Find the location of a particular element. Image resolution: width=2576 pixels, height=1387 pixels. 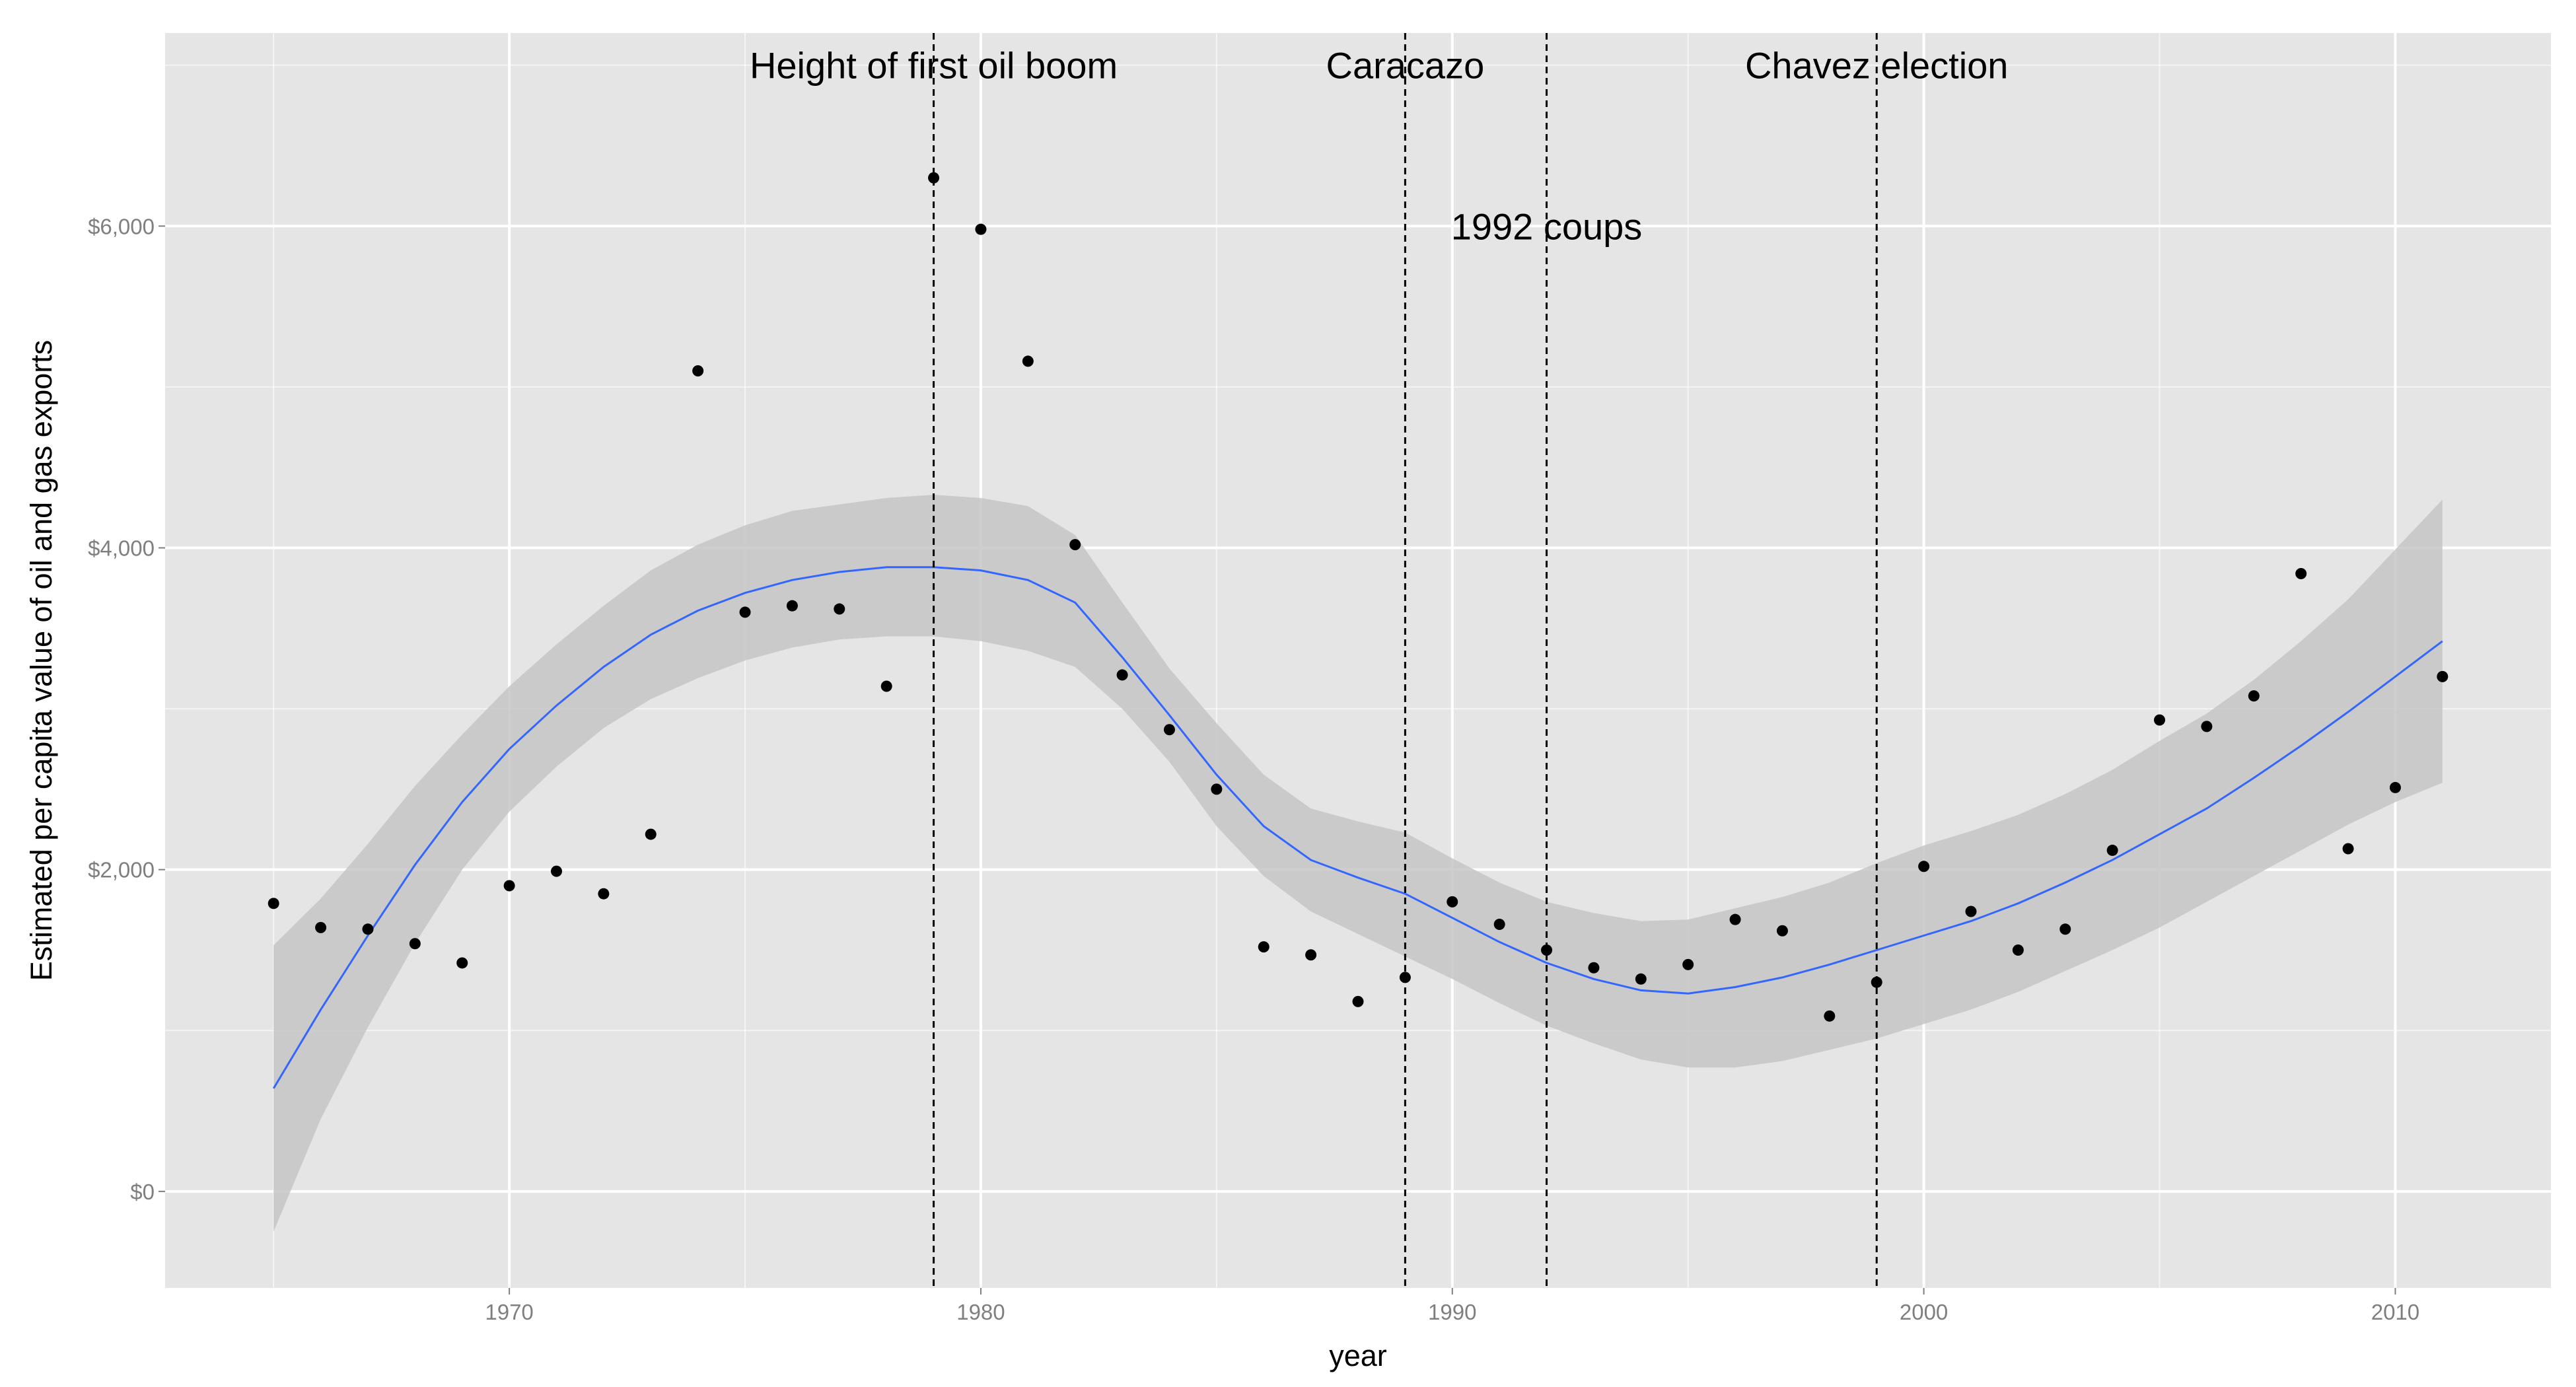

event-label: Height of first oil boom is located at coordinates (934, 66).